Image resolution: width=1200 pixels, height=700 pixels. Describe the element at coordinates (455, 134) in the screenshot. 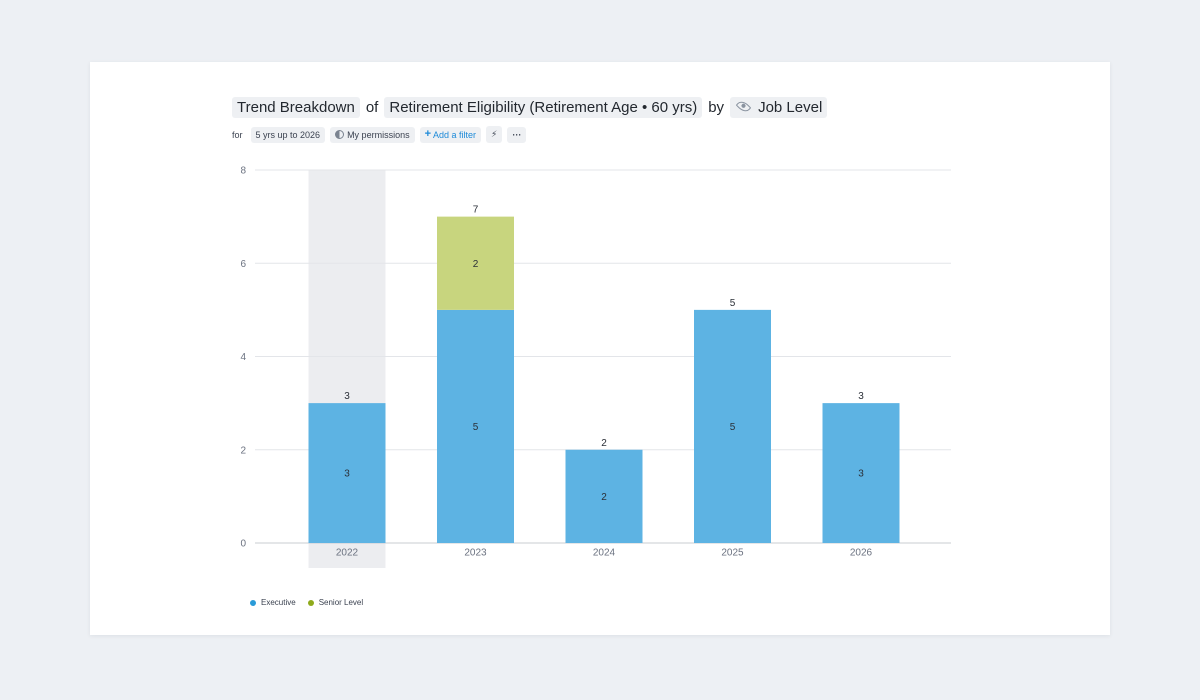

I see `add-filter-label: Add a filter` at that location.